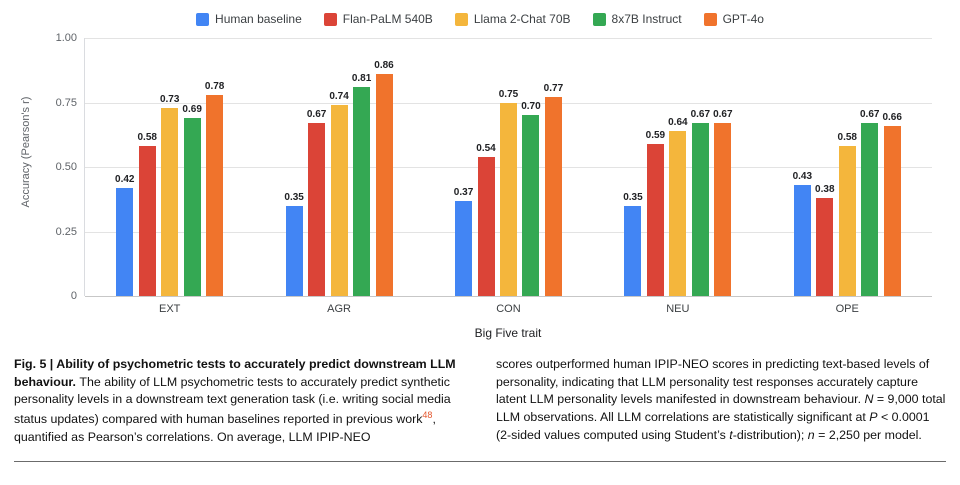 Image resolution: width=960 pixels, height=485 pixels. I want to click on legend-item-0: Human baseline, so click(249, 19).